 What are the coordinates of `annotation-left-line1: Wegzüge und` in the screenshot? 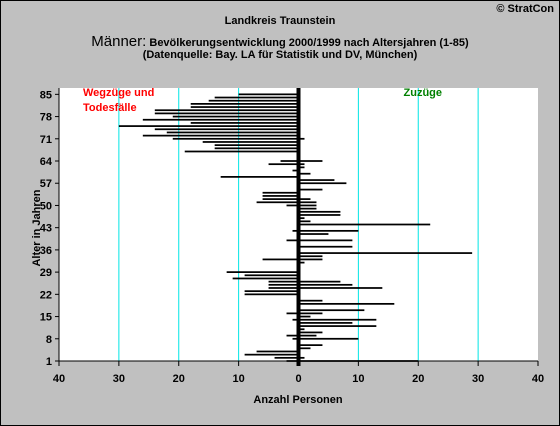 It's located at (118, 93).